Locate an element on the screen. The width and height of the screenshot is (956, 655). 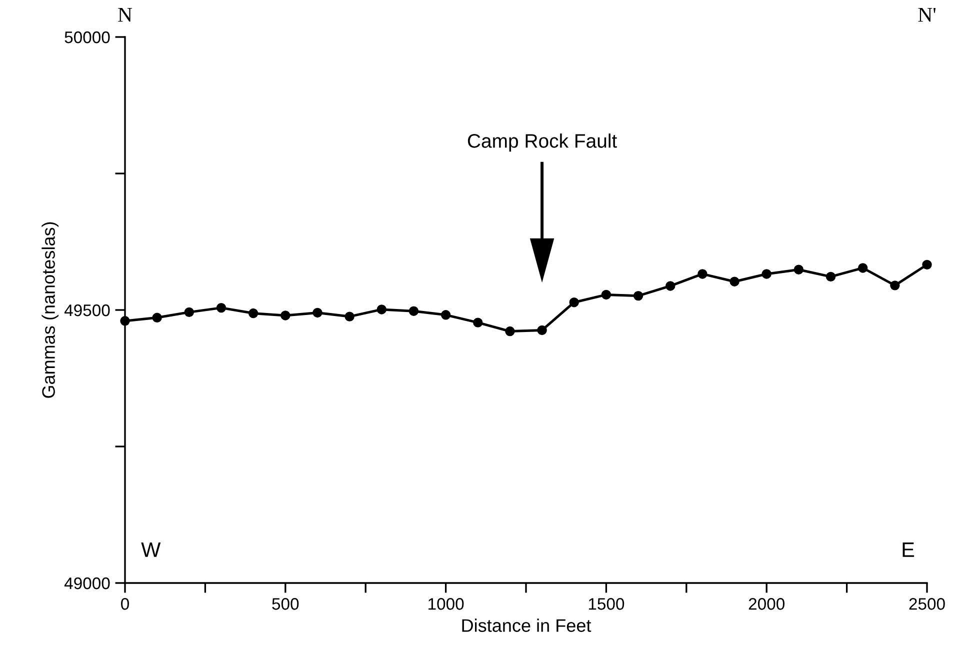
x-tick-label: 500 is located at coordinates (285, 604).